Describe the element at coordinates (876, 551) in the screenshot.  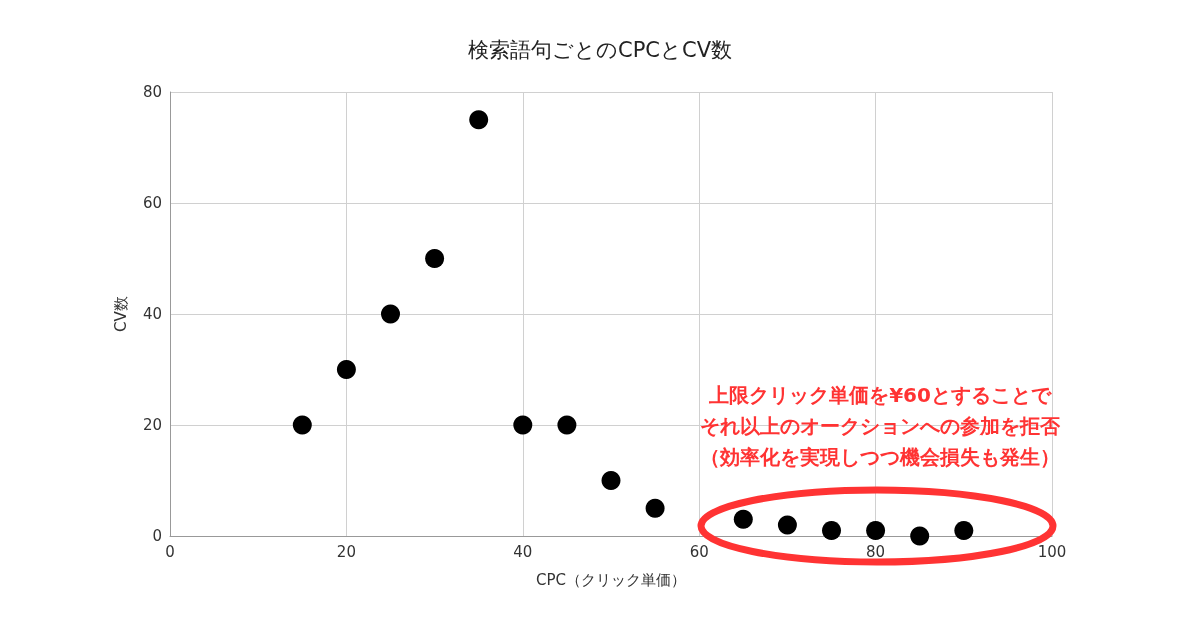
I see `x-tick-label: 80` at that location.